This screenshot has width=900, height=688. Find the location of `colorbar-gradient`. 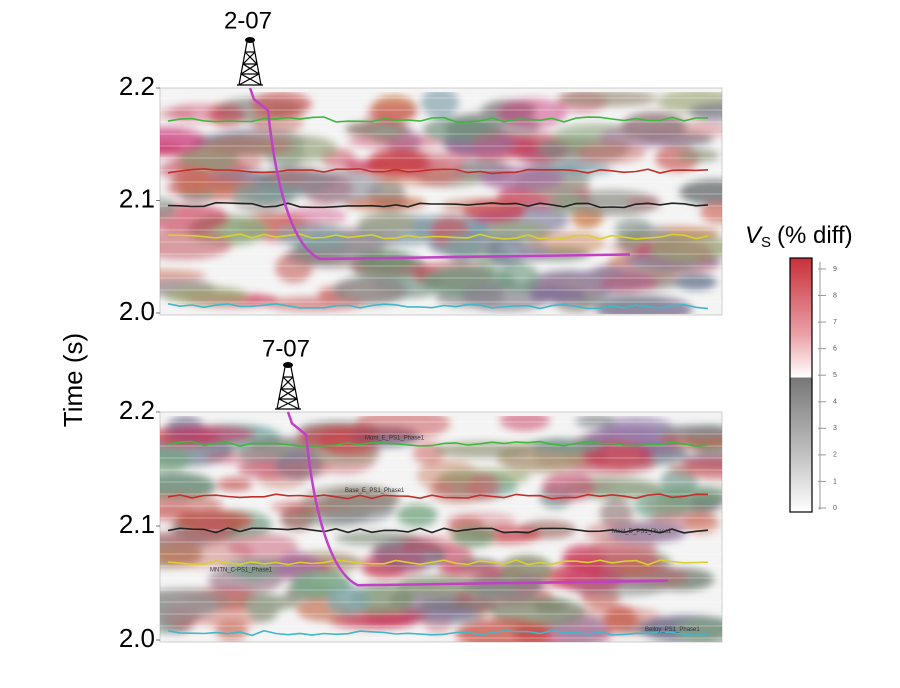

colorbar-gradient is located at coordinates (801, 385).